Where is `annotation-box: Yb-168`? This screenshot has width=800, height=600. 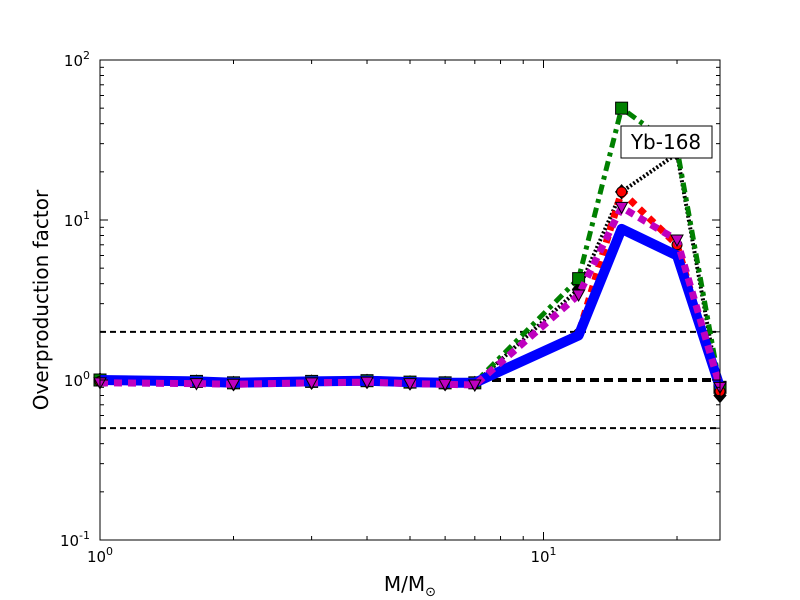
annotation-box: Yb-168 is located at coordinates (666, 142).